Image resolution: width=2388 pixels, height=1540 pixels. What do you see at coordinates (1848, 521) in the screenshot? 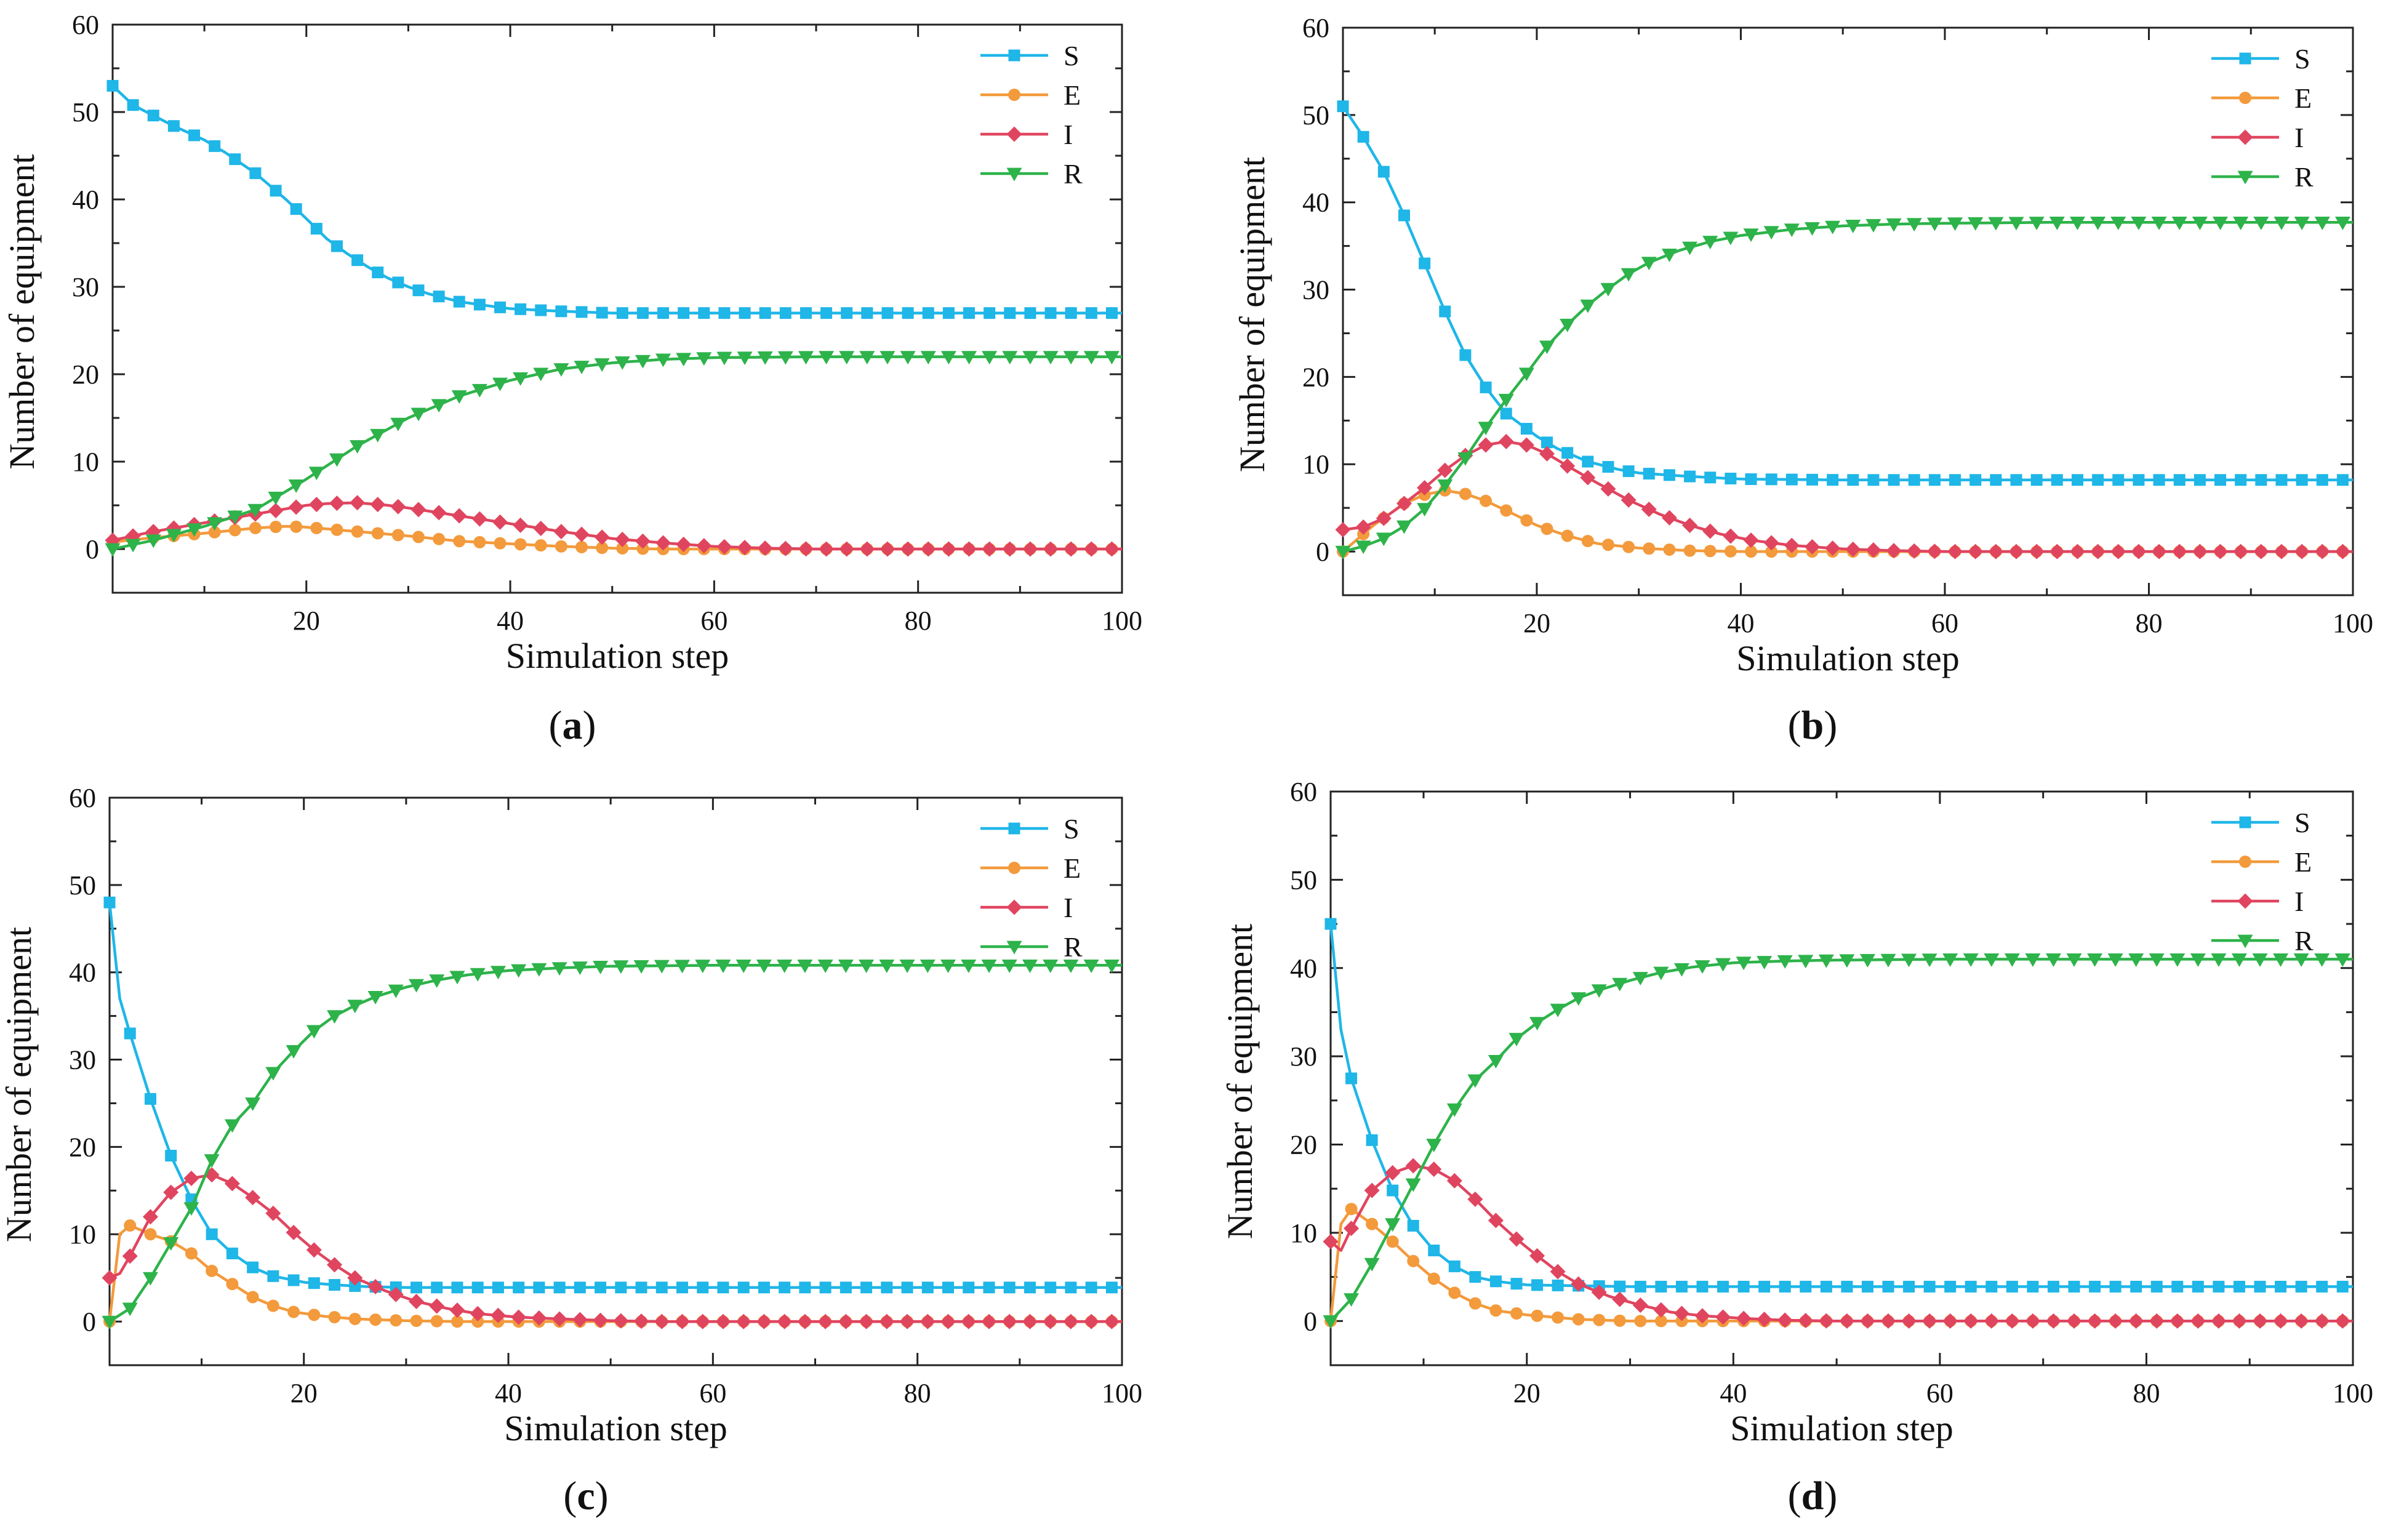
I see `series-E-line` at bounding box center [1848, 521].